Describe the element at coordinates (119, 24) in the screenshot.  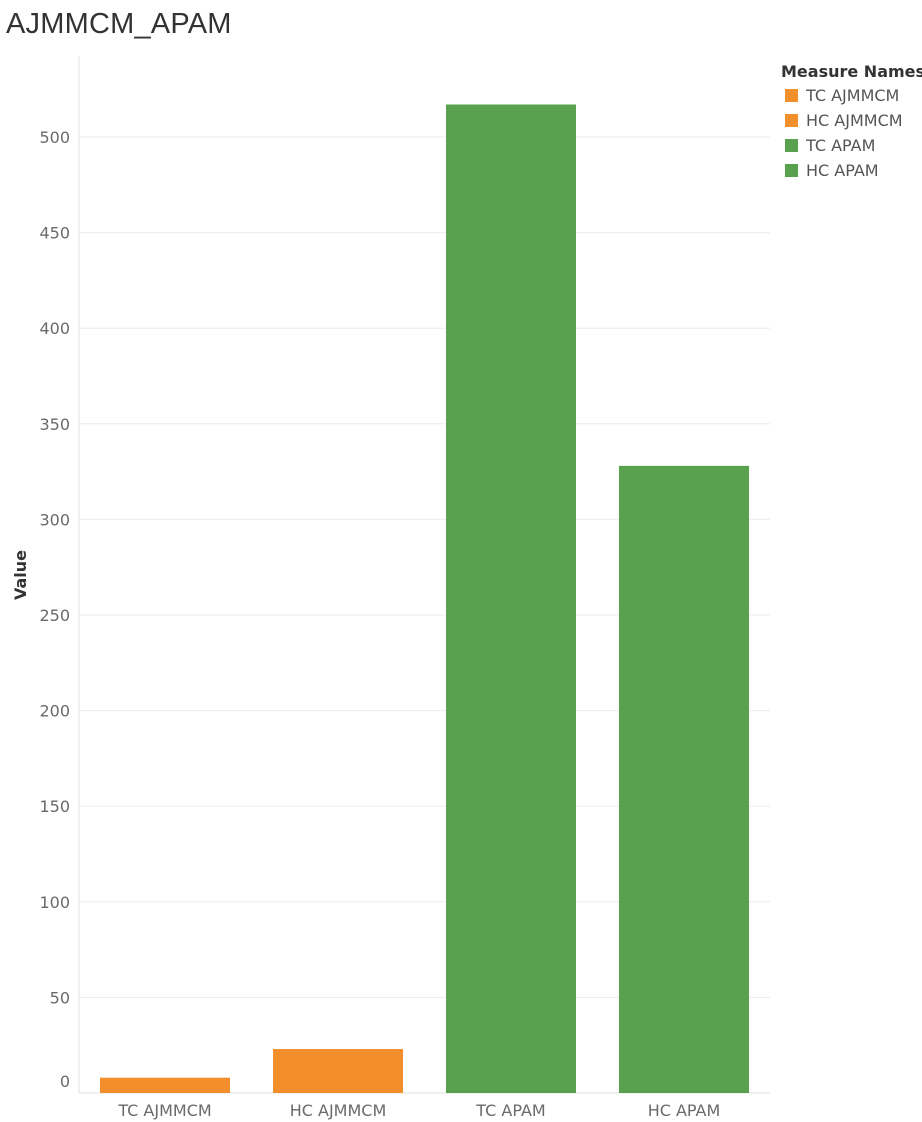
I see `chart-title: AJMMCM_APAM` at that location.